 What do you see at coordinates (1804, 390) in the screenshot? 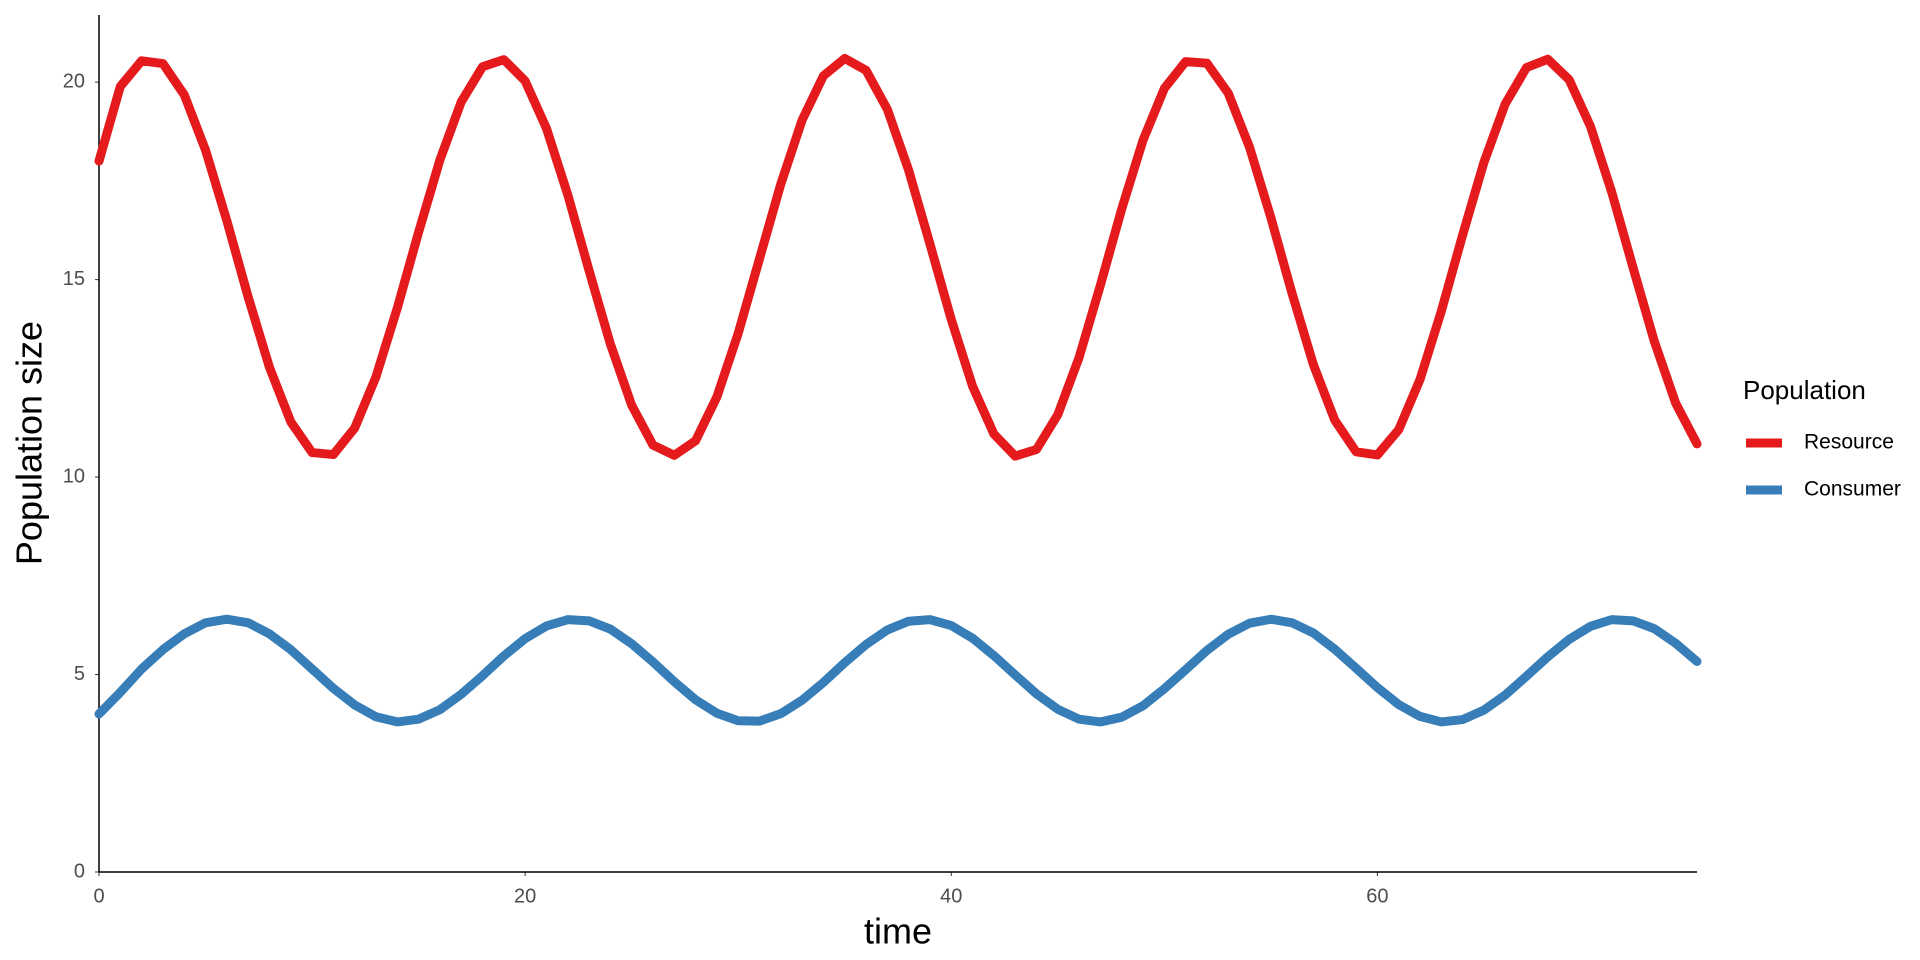
I see `legend-title: Population` at bounding box center [1804, 390].